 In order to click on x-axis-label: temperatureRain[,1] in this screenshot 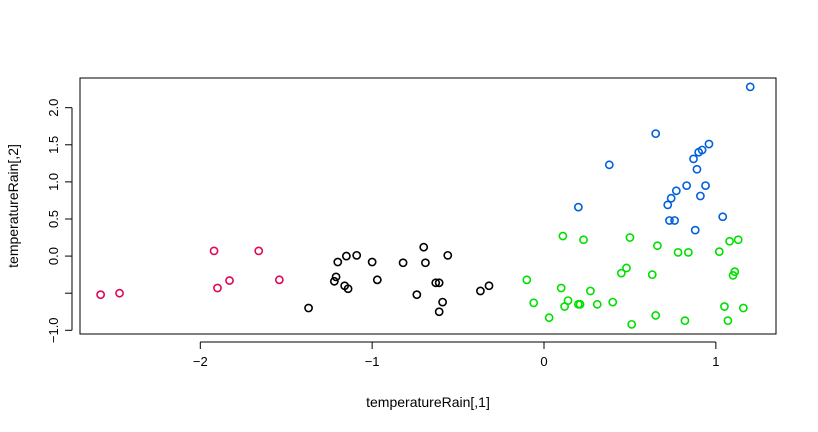, I will do `click(428, 402)`.